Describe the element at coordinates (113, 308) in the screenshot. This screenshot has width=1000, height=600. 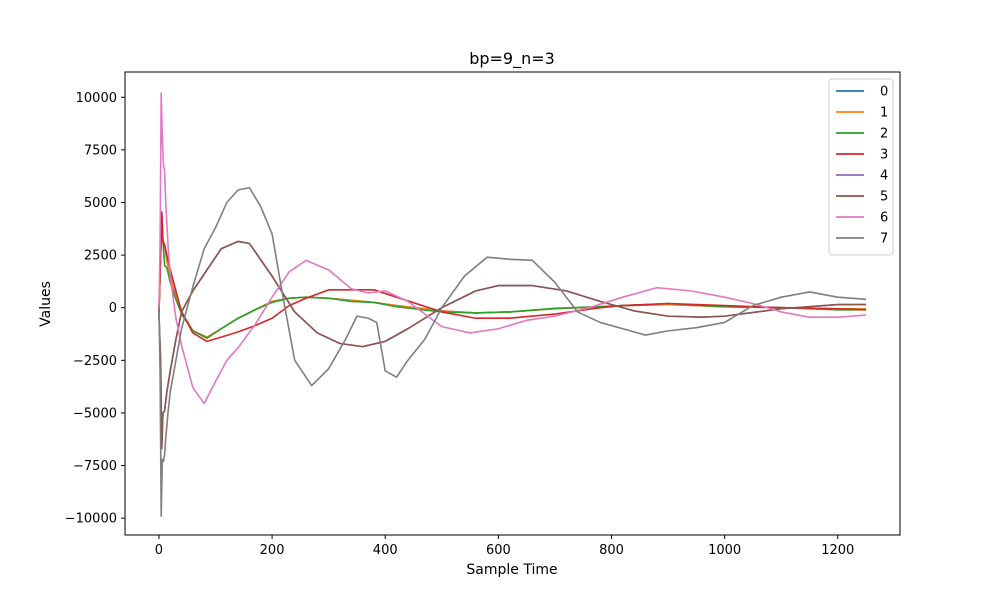
I see `y-tick-label: 0` at that location.